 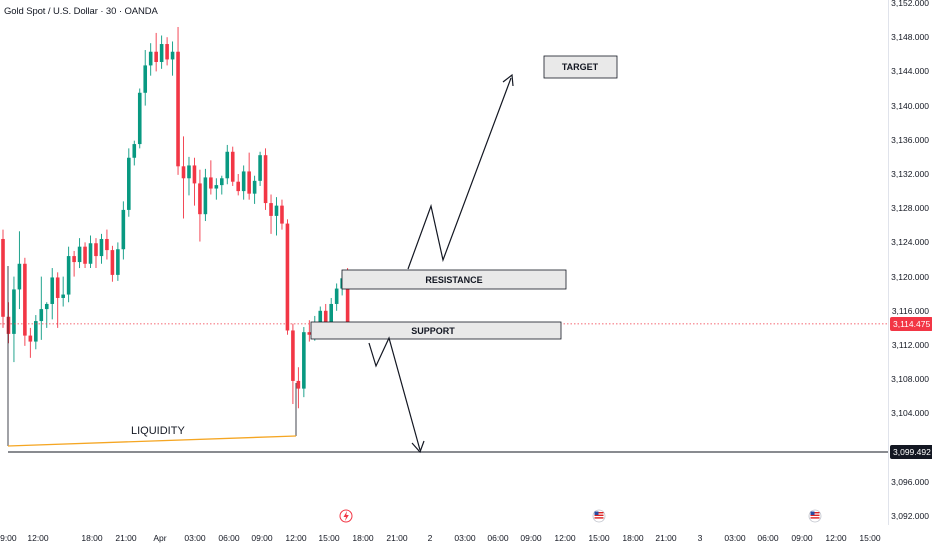 I want to click on time-tick-label: 06:00, so click(x=498, y=538).